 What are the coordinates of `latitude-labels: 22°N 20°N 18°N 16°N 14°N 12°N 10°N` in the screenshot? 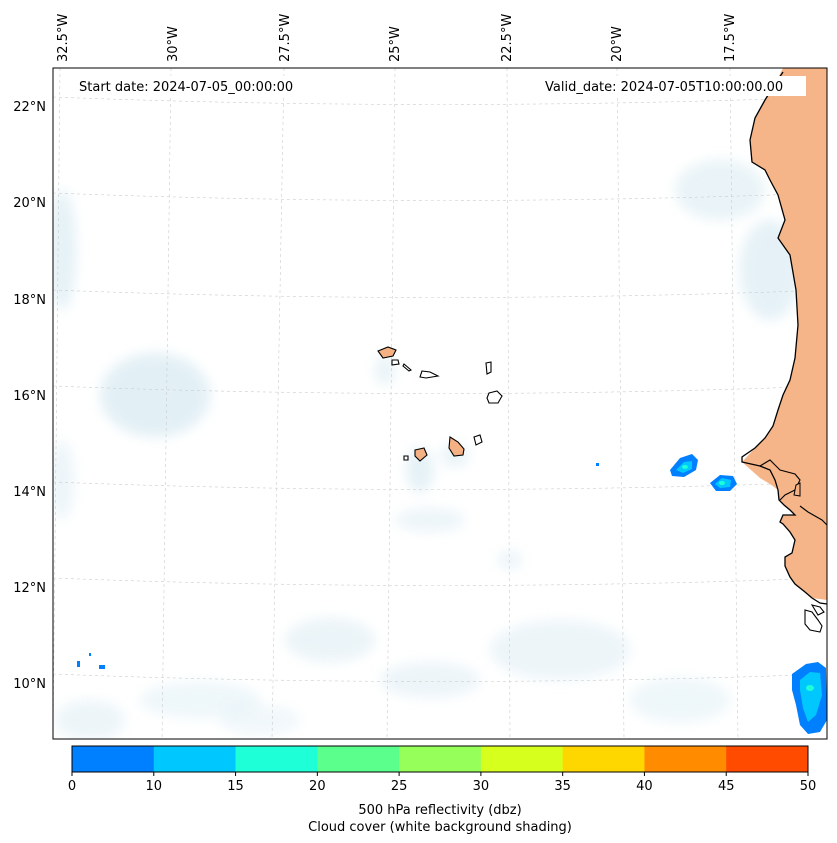 It's located at (29, 396).